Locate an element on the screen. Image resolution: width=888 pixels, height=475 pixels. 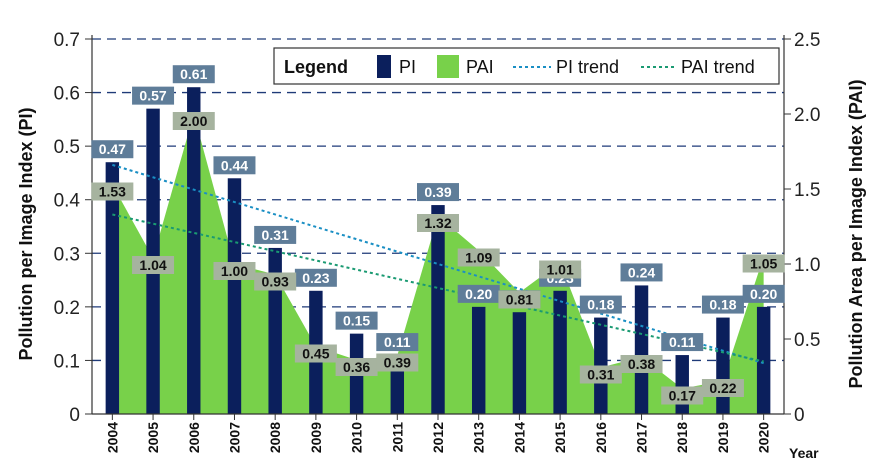
pai-data-label: 1.09 is located at coordinates (478, 258).